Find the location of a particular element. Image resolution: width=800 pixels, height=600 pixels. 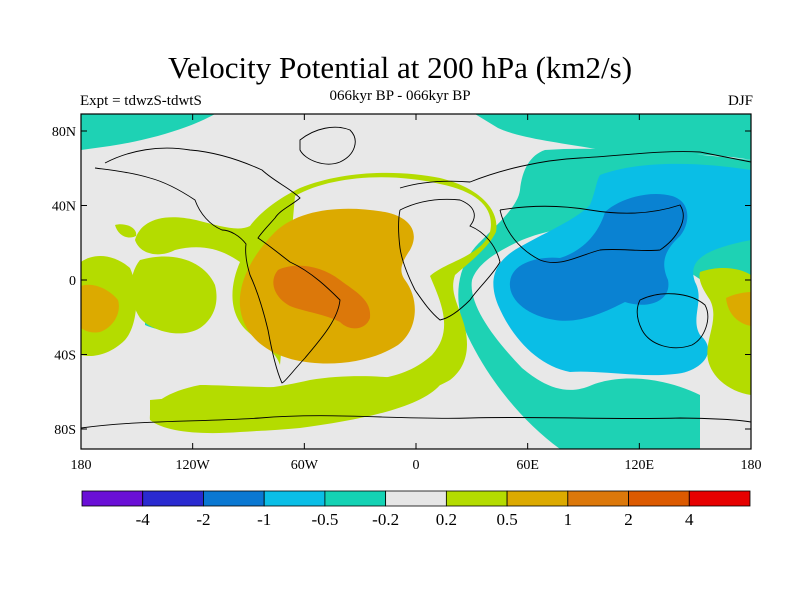

contour-orange-east is located at coordinates (738, 309).